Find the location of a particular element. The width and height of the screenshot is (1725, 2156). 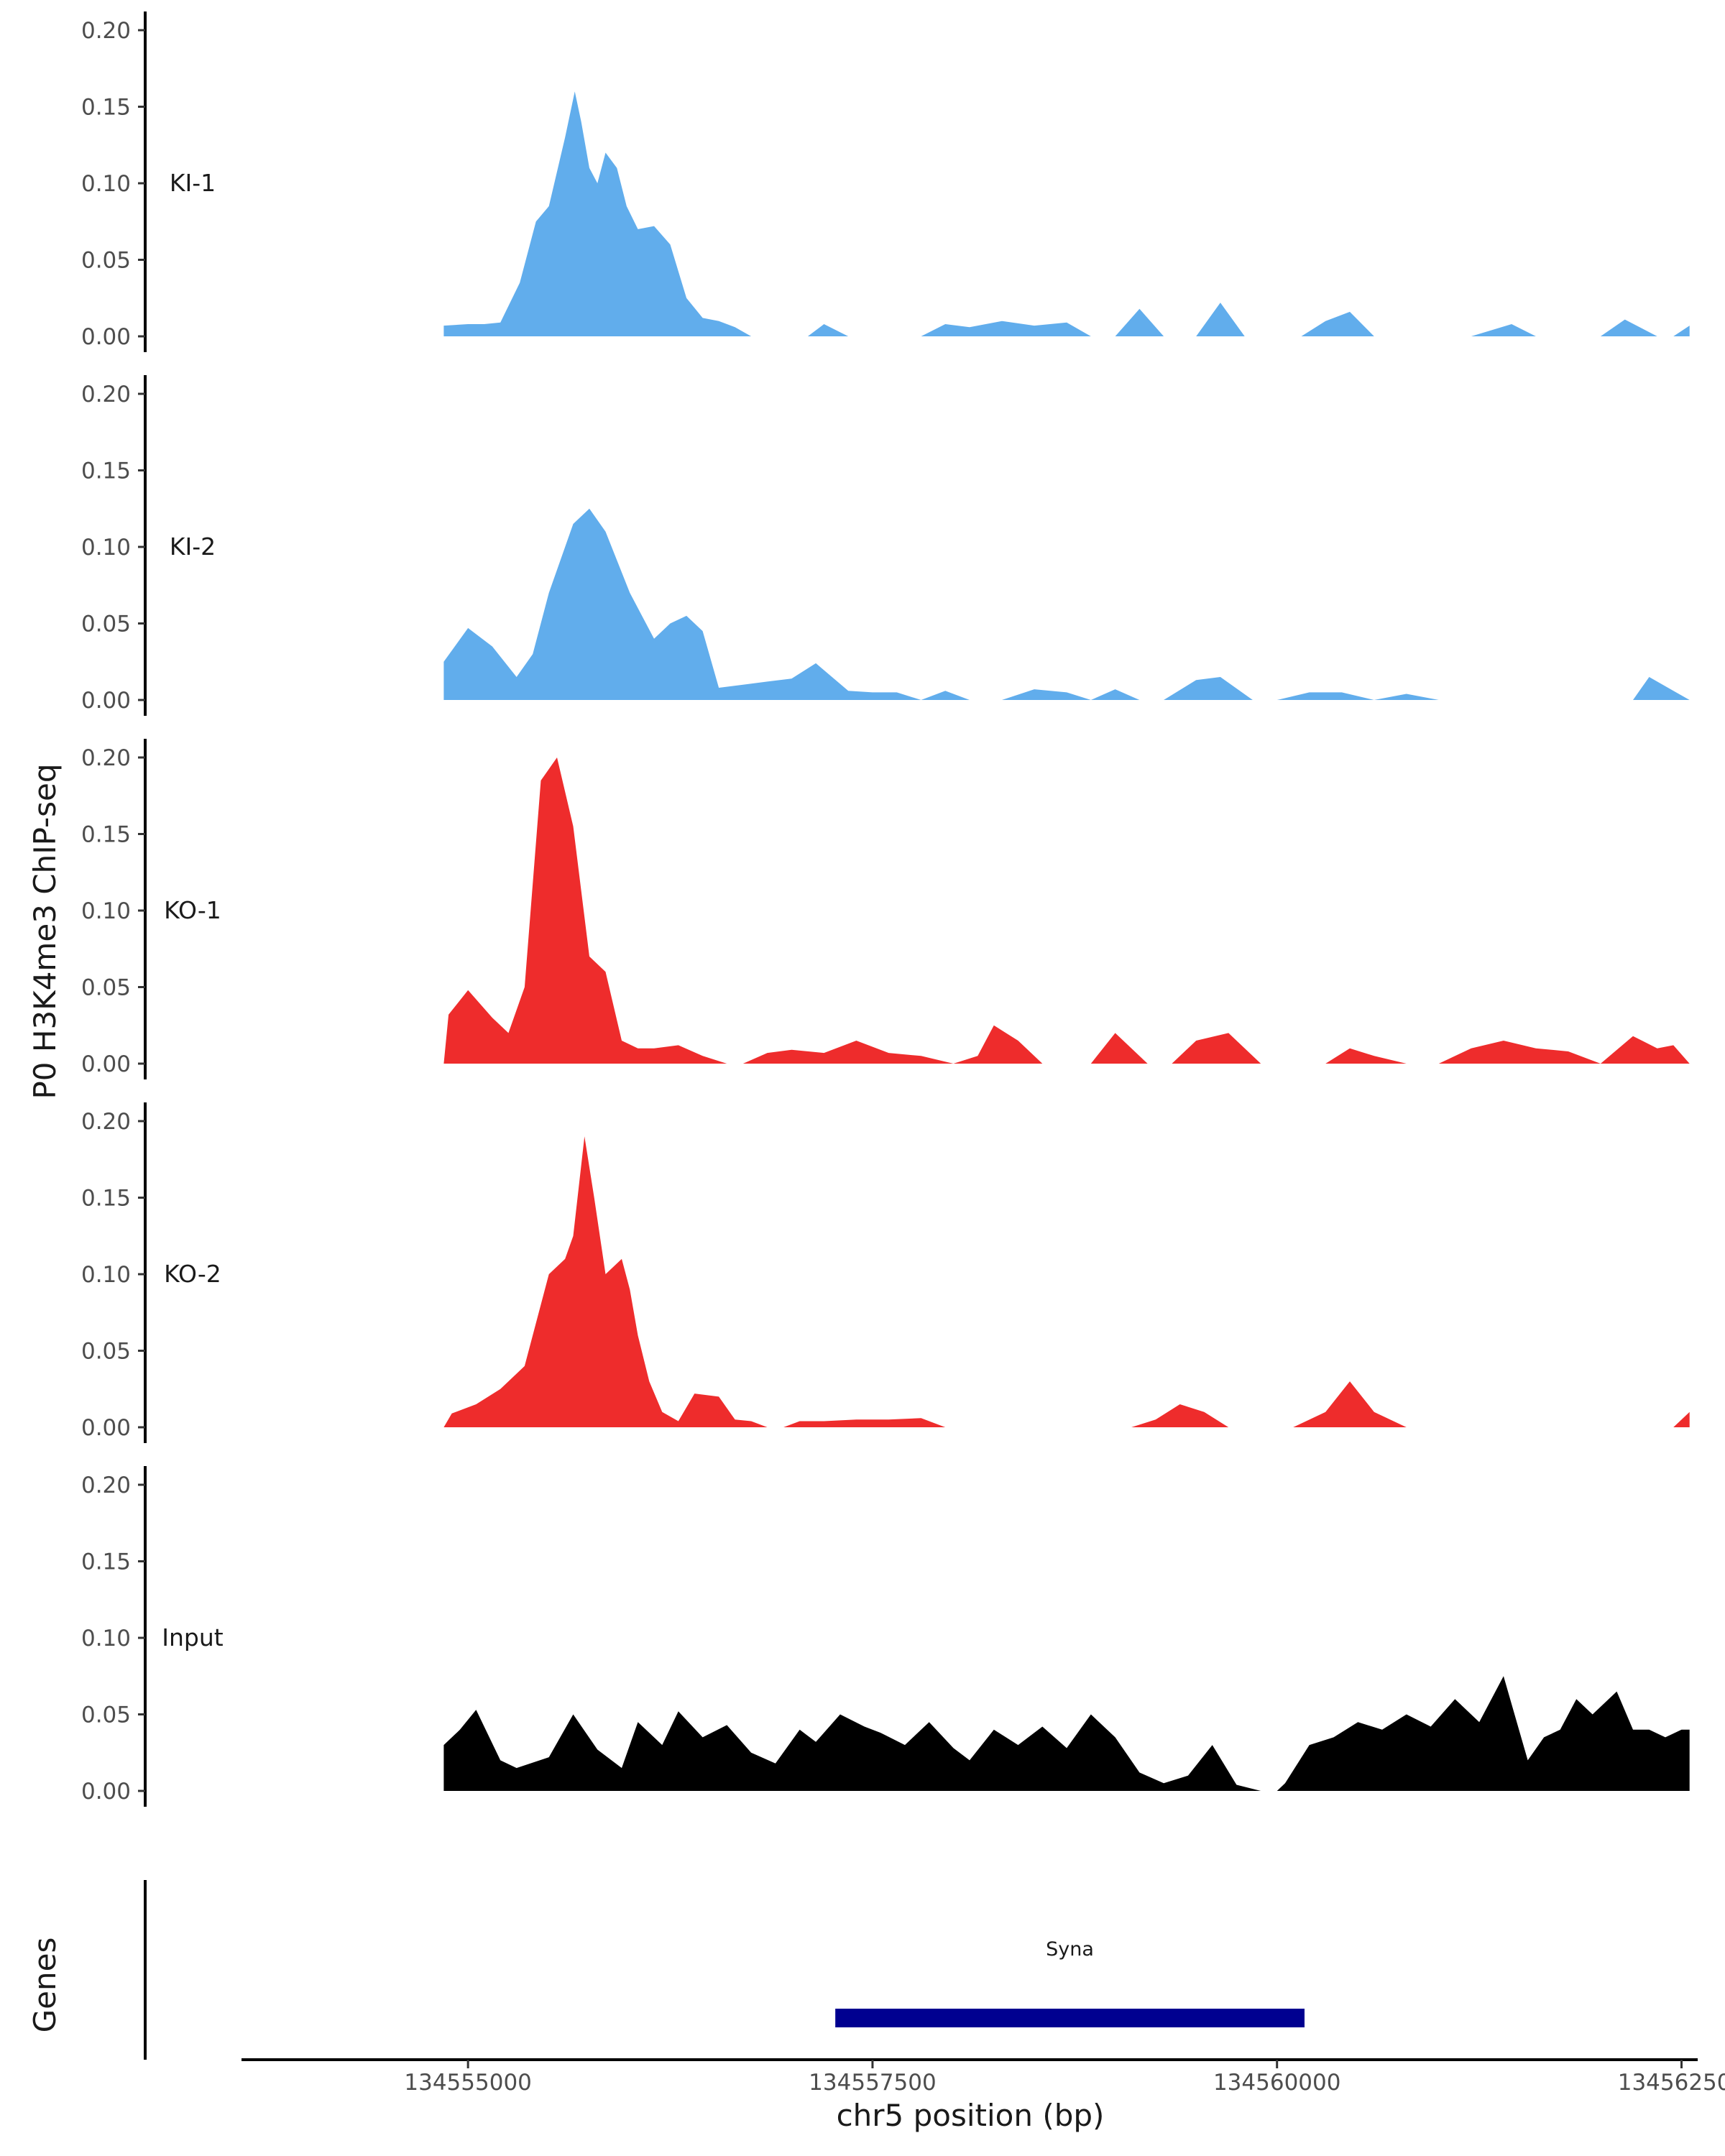

track-label: KI-1 is located at coordinates (193, 183).